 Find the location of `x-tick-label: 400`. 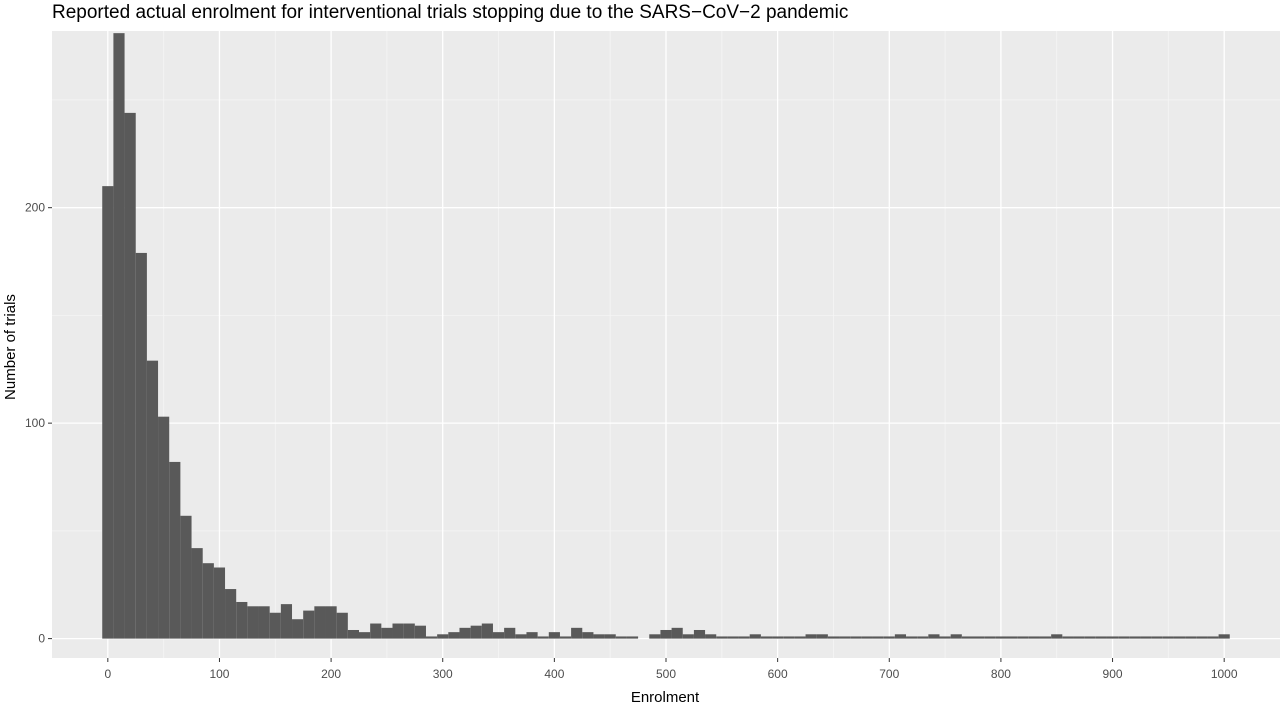

x-tick-label: 400 is located at coordinates (554, 674).